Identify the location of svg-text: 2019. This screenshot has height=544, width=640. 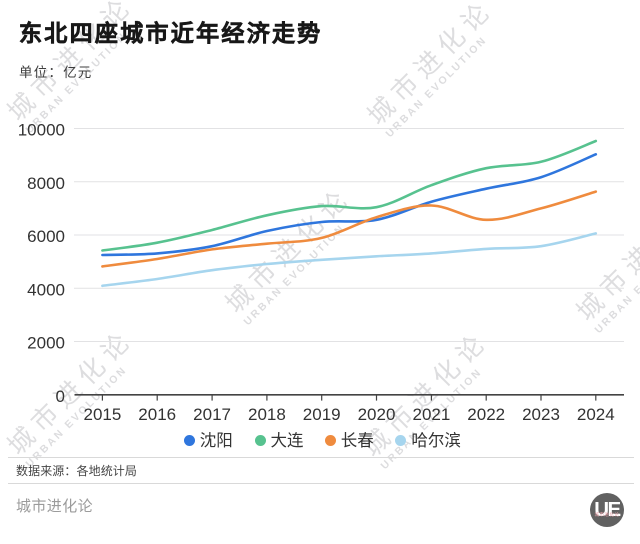
(322, 414).